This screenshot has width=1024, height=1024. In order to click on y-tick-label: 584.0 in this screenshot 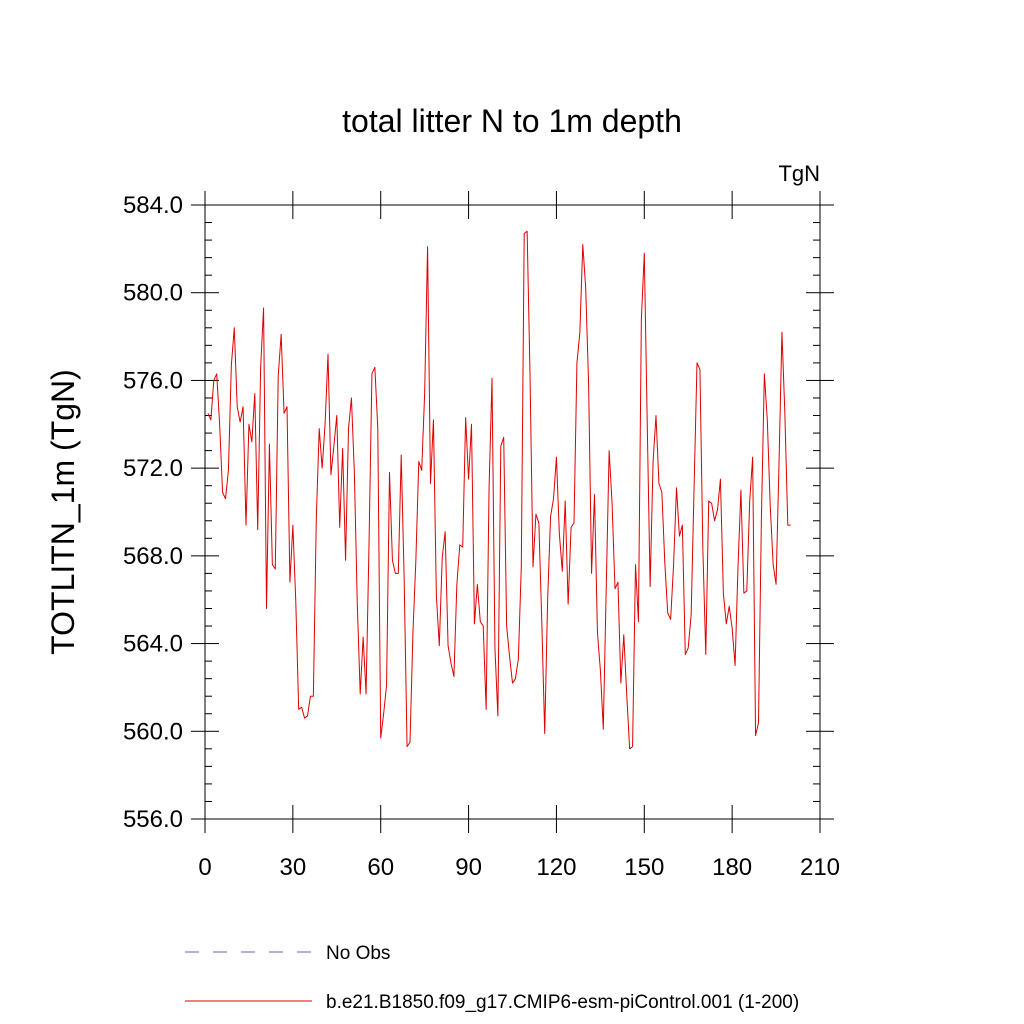, I will do `click(153, 205)`.